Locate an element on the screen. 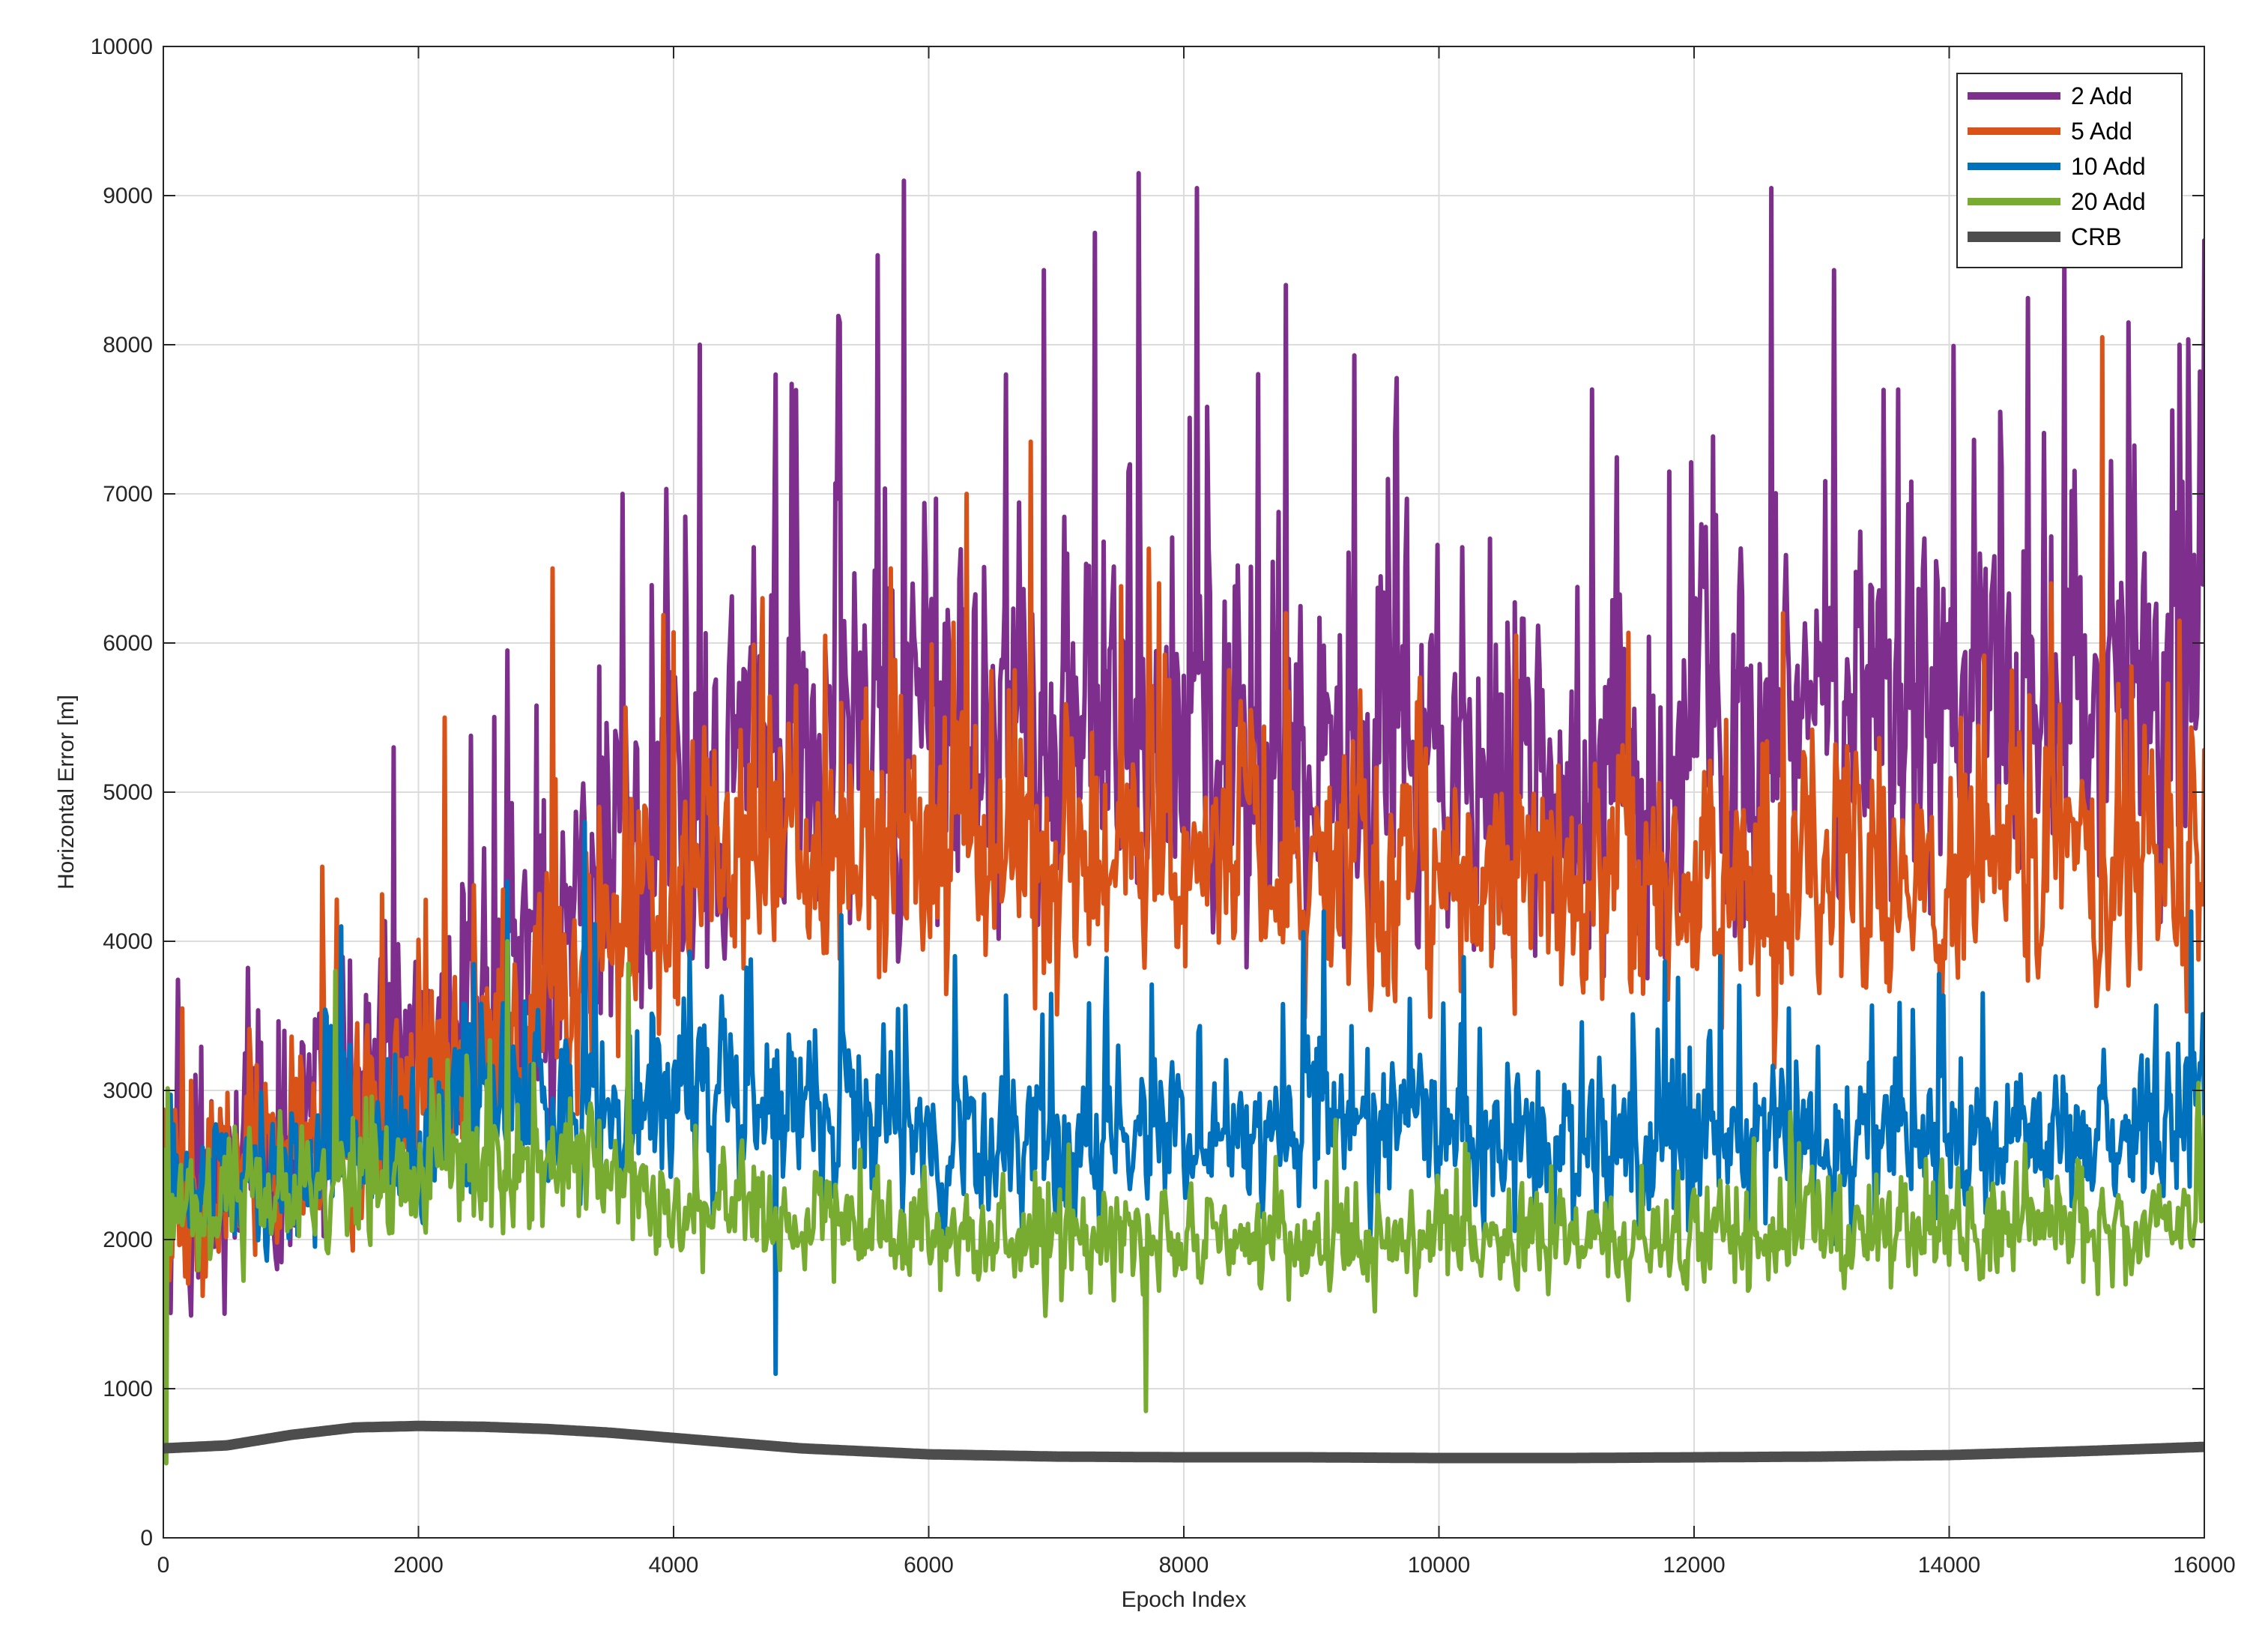  x-axis-title: Epoch Index is located at coordinates (1184, 1599).